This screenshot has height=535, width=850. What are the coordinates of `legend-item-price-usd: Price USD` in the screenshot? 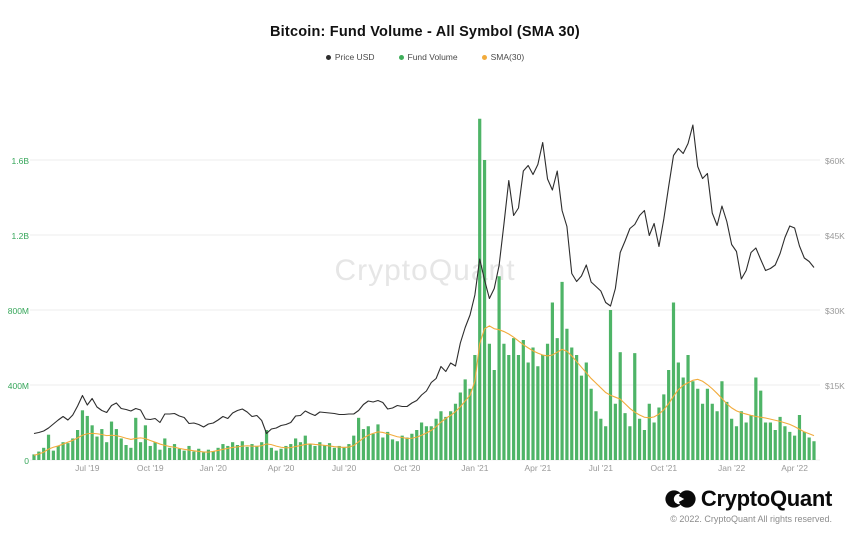 It's located at (350, 57).